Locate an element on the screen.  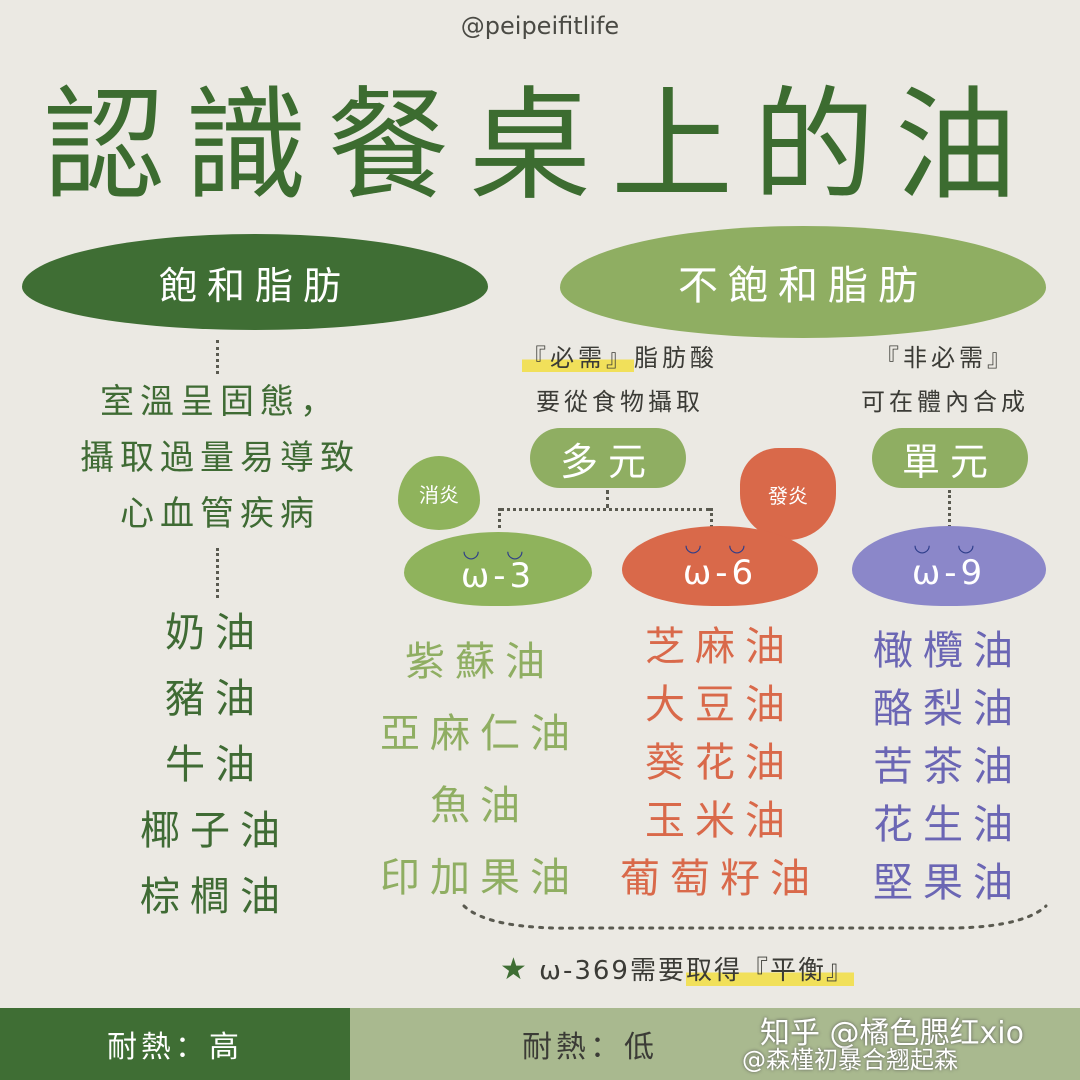
saturated-oil-list: 奶油 豬油 牛油 椰子油 棕櫚油 is located at coordinates (215, 765).